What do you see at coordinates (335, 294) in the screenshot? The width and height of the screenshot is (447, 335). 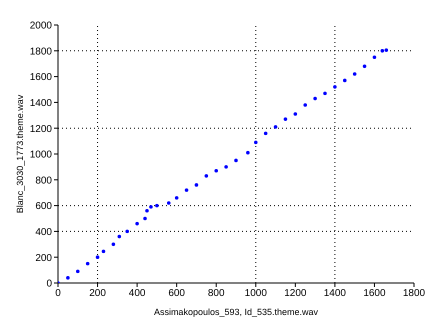 I see `x-tick-label: 1400` at bounding box center [335, 294].